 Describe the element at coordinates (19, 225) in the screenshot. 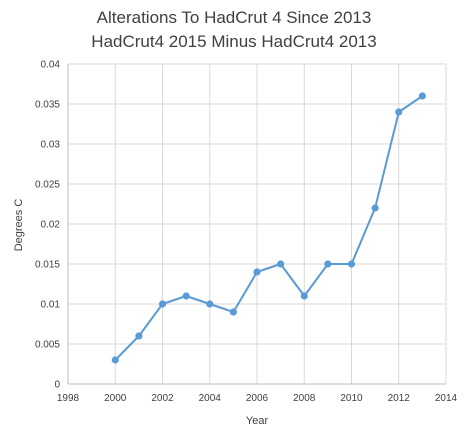

I see `y-axis-label: Degrees C` at that location.